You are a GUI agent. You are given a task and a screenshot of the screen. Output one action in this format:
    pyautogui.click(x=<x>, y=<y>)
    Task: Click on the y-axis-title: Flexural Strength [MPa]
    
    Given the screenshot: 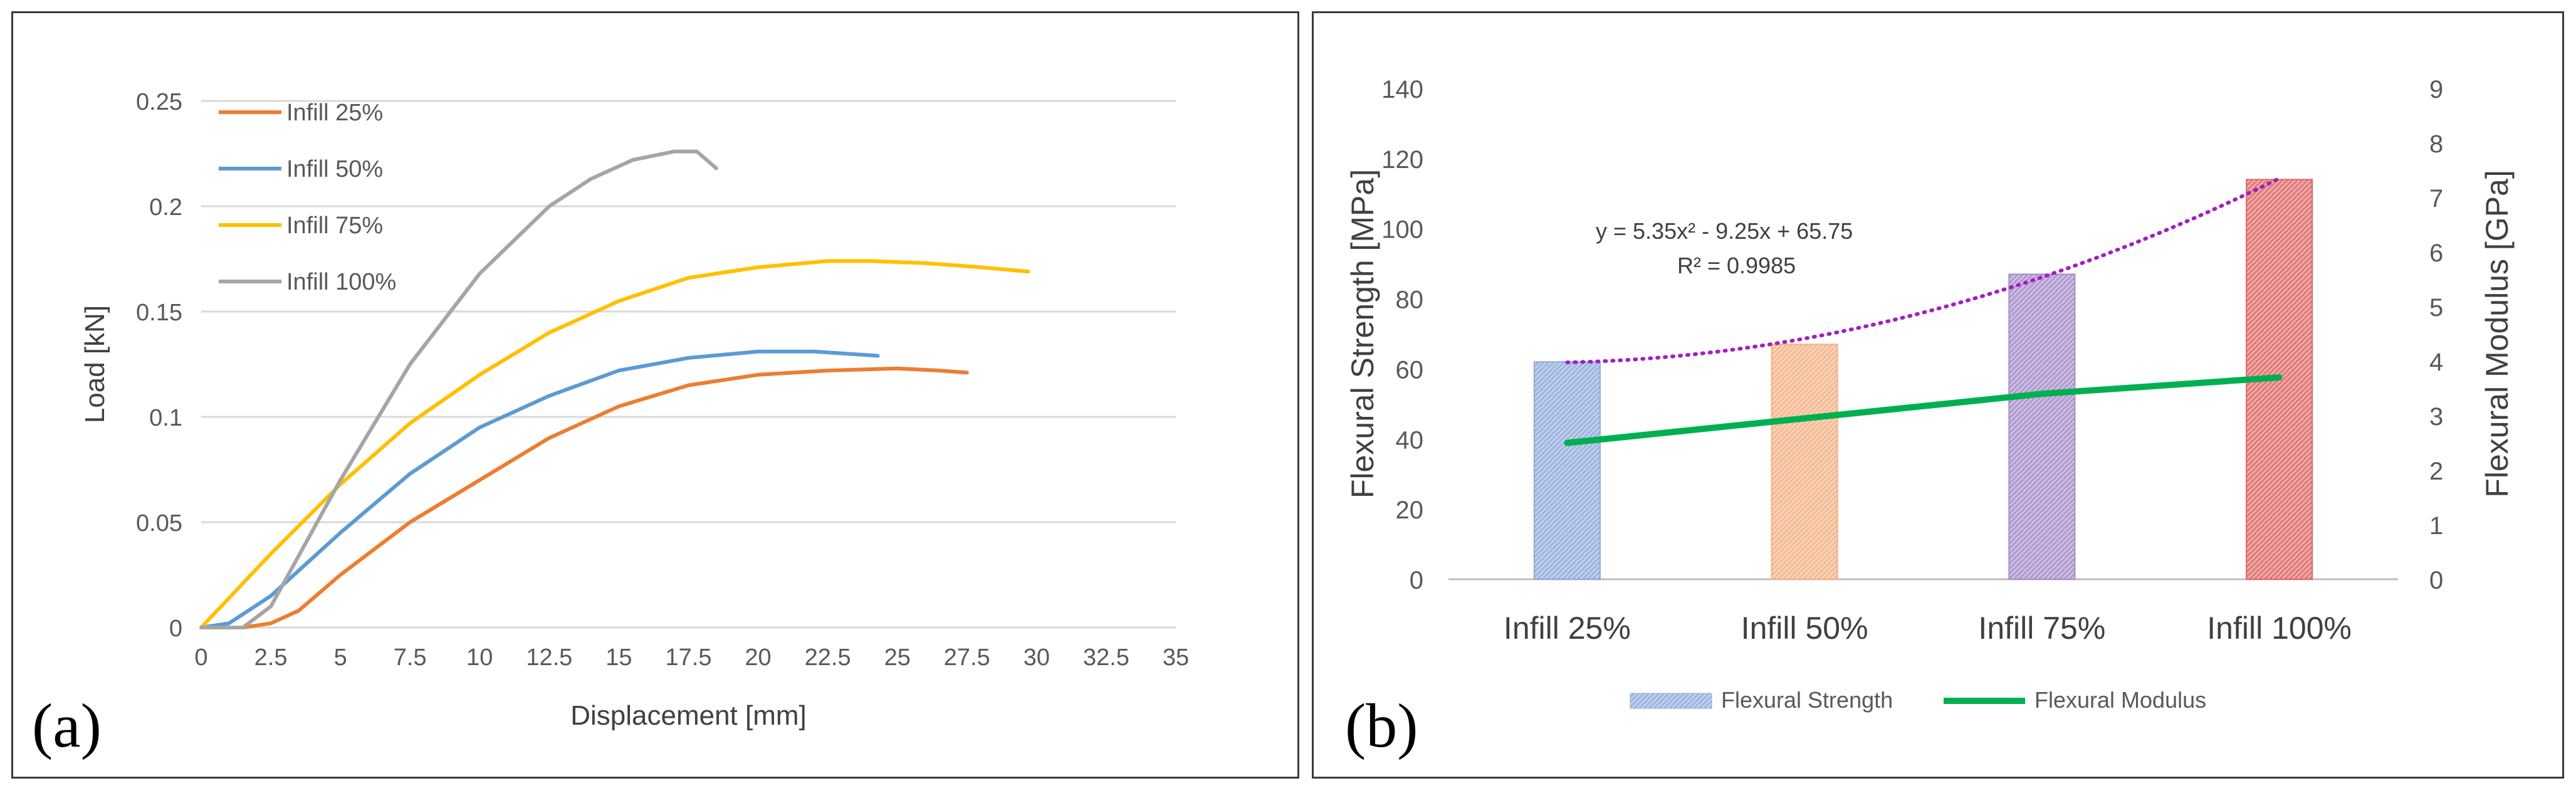 What is the action you would take?
    pyautogui.click(x=1362, y=333)
    